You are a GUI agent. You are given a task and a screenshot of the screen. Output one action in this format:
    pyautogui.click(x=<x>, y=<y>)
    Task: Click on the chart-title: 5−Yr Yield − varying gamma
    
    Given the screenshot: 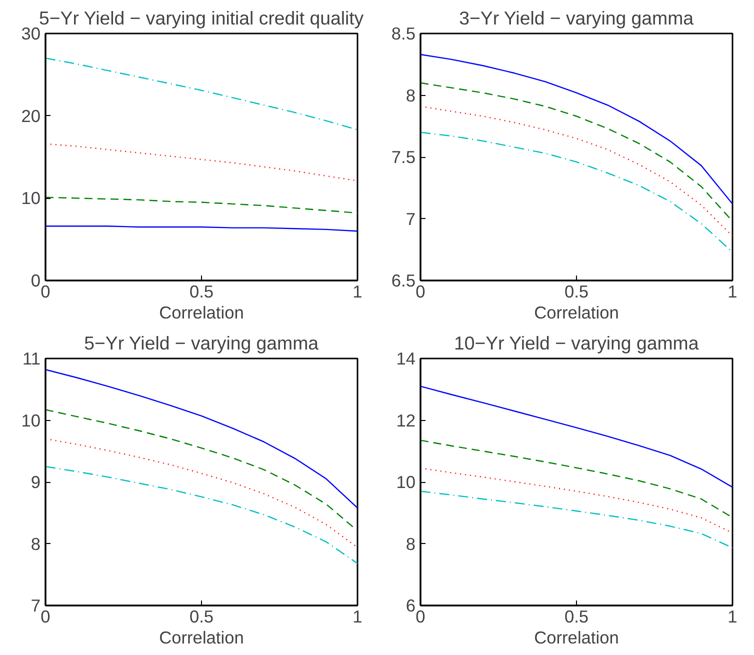 What is the action you would take?
    pyautogui.click(x=202, y=343)
    